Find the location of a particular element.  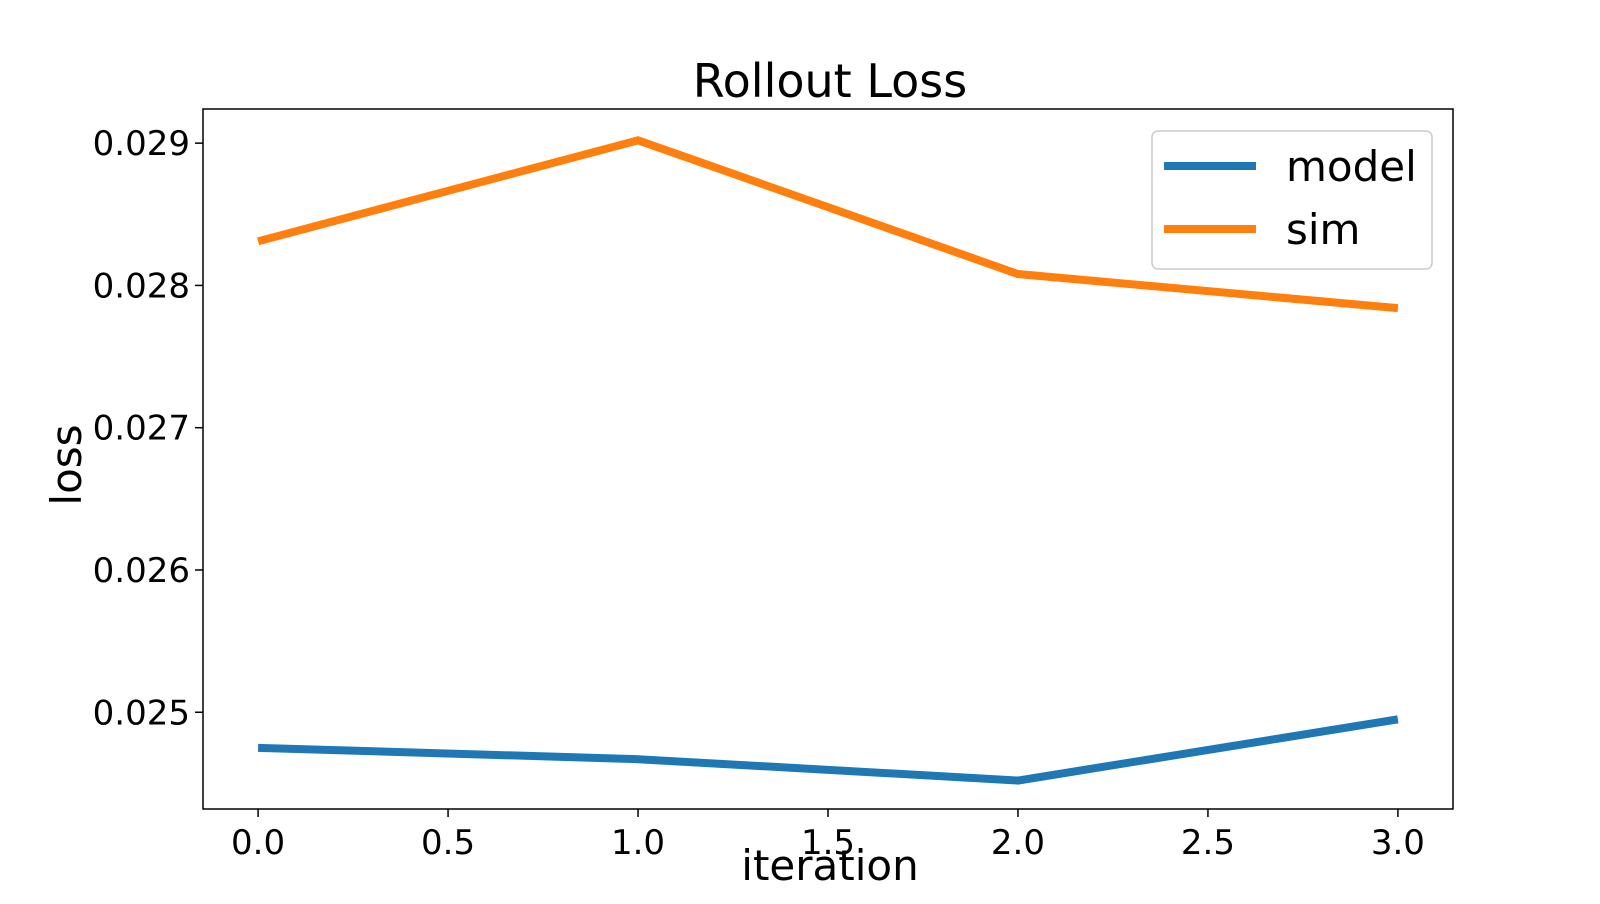

y-tick-label: 0.028 is located at coordinates (141, 286).